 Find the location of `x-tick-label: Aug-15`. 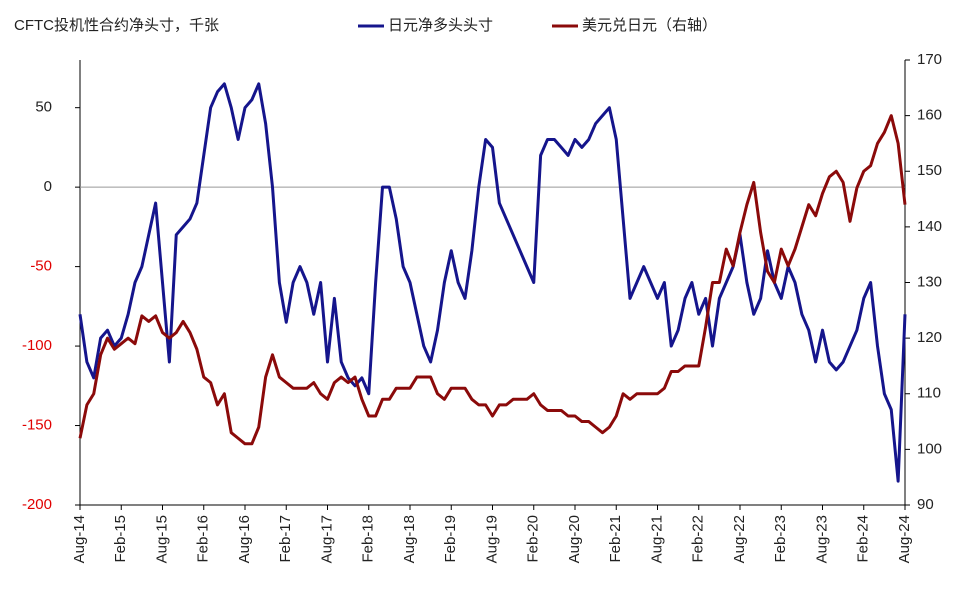

x-tick-label: Aug-15 is located at coordinates (161, 539).